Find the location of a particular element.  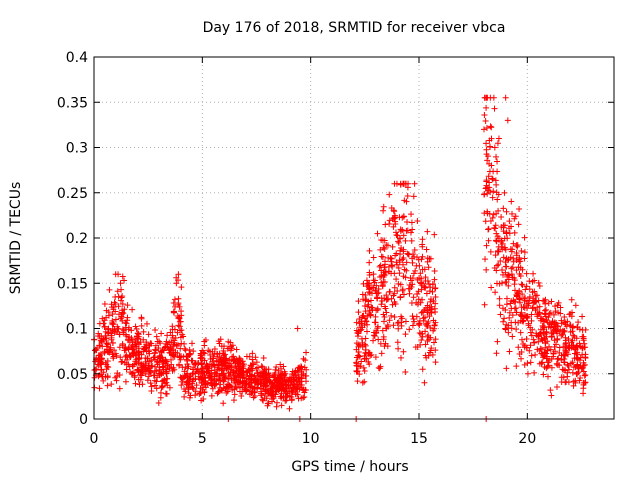

y-tick-label: 0.15 is located at coordinates (72, 284).